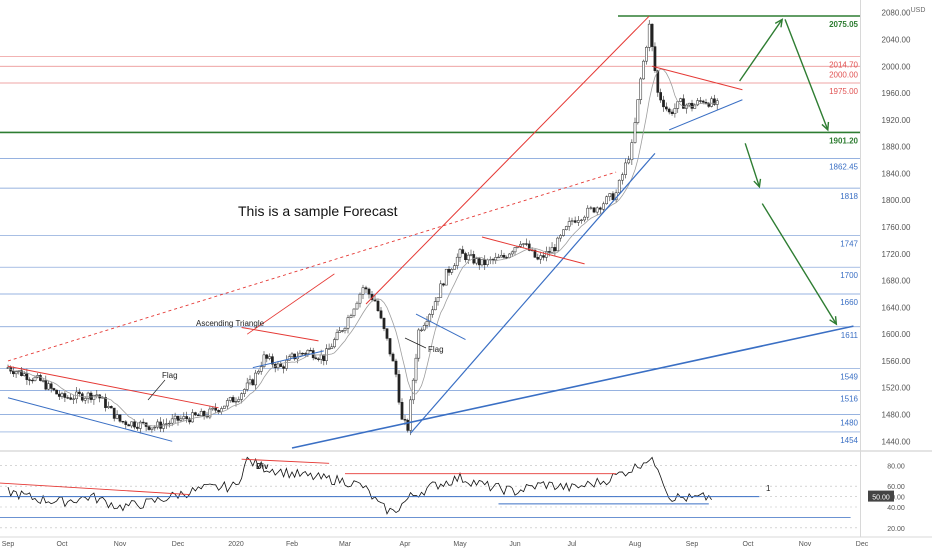 The image size is (932, 555). I want to click on rsi-line, so click(359, 485).